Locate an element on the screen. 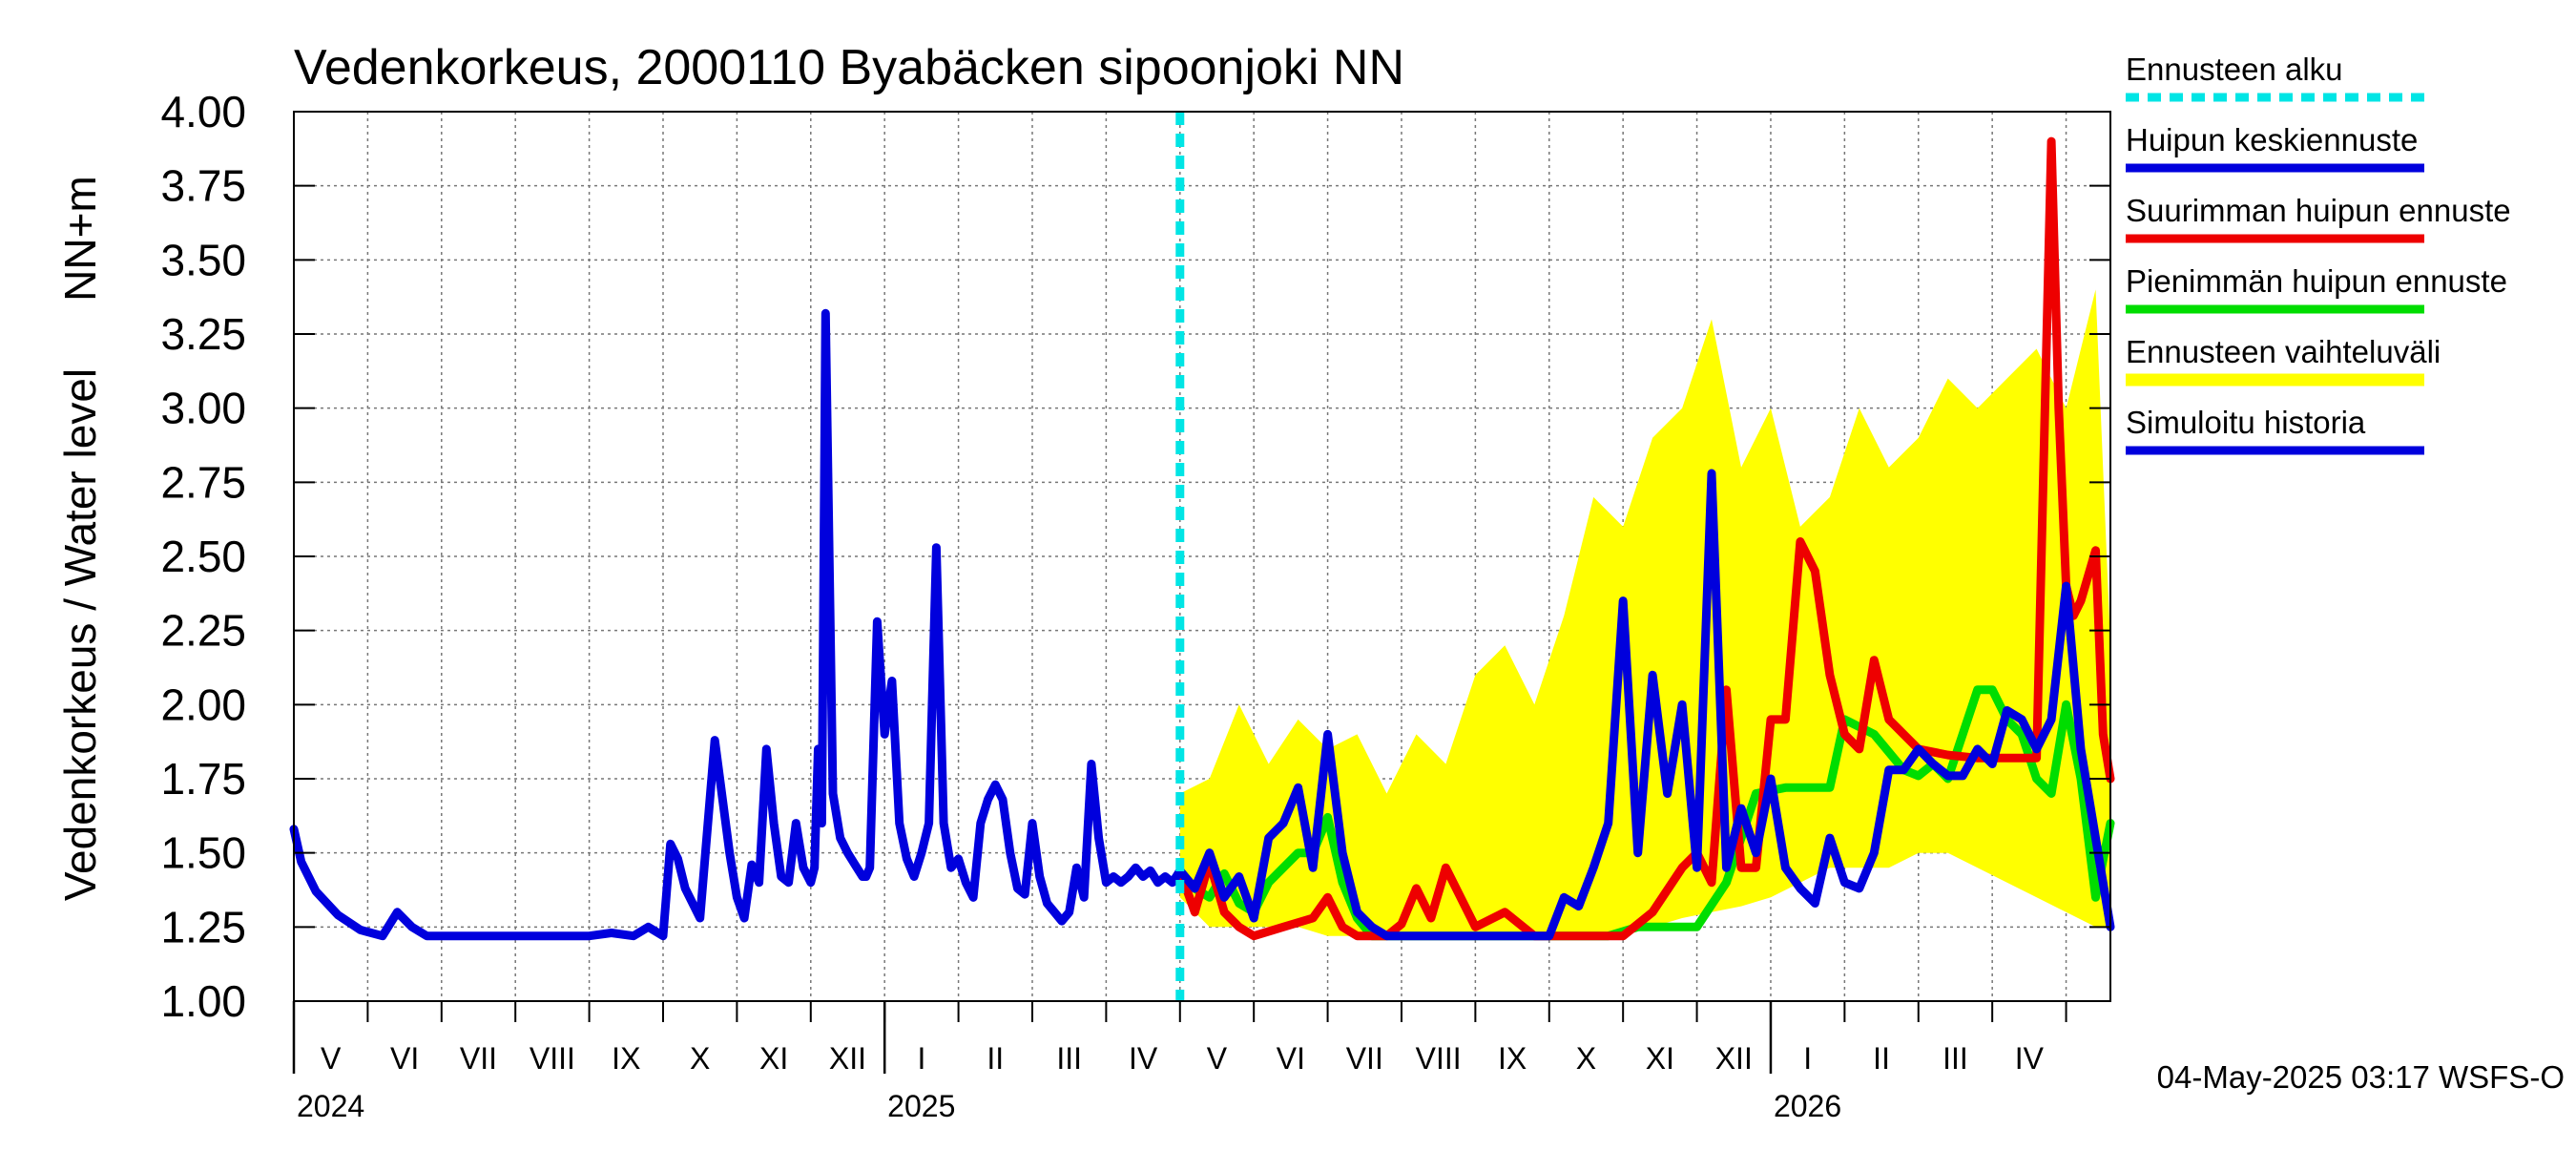 The image size is (2576, 1150). x-year-label-0: 2024 is located at coordinates (330, 1106).